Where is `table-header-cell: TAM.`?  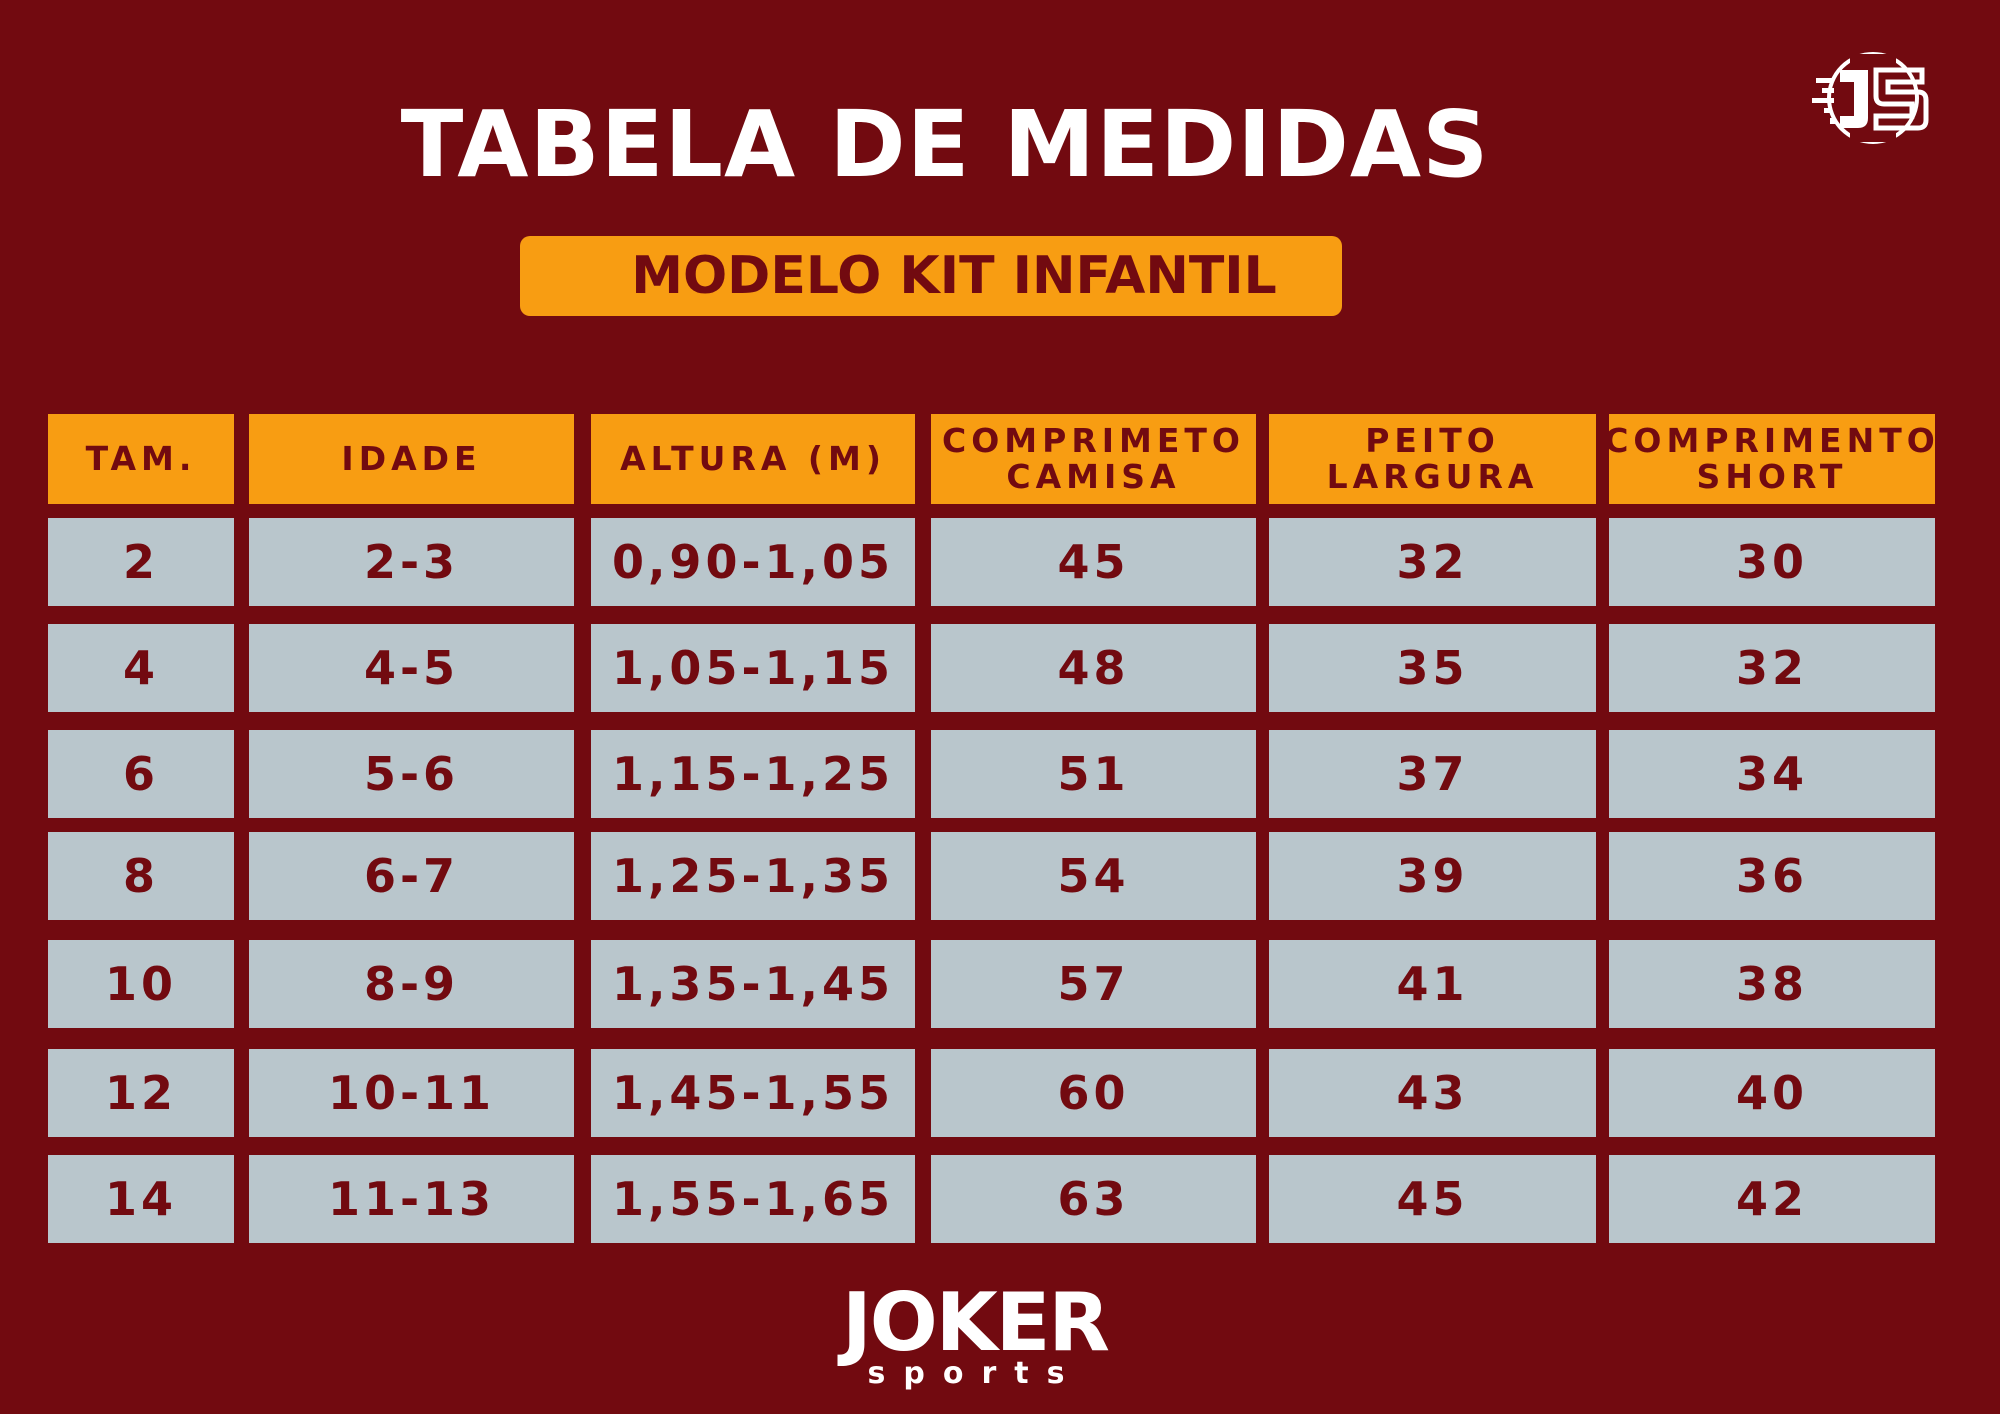
table-header-cell: TAM. is located at coordinates (141, 459).